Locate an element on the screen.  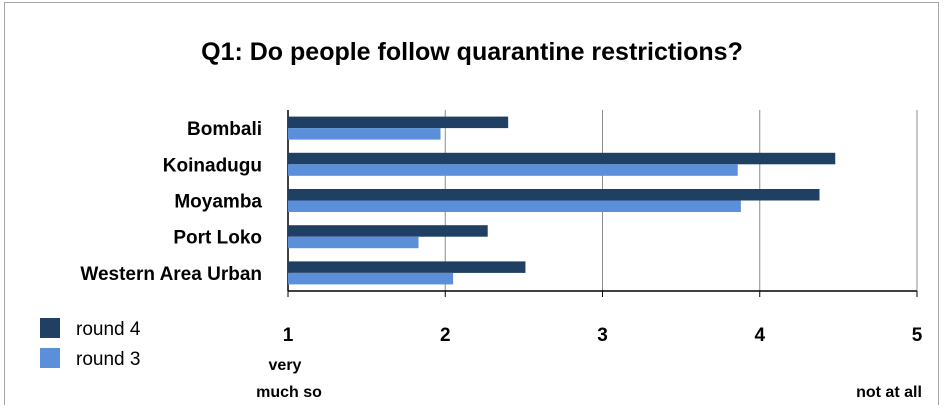
bar-round-3-koinadugu is located at coordinates (513, 170).